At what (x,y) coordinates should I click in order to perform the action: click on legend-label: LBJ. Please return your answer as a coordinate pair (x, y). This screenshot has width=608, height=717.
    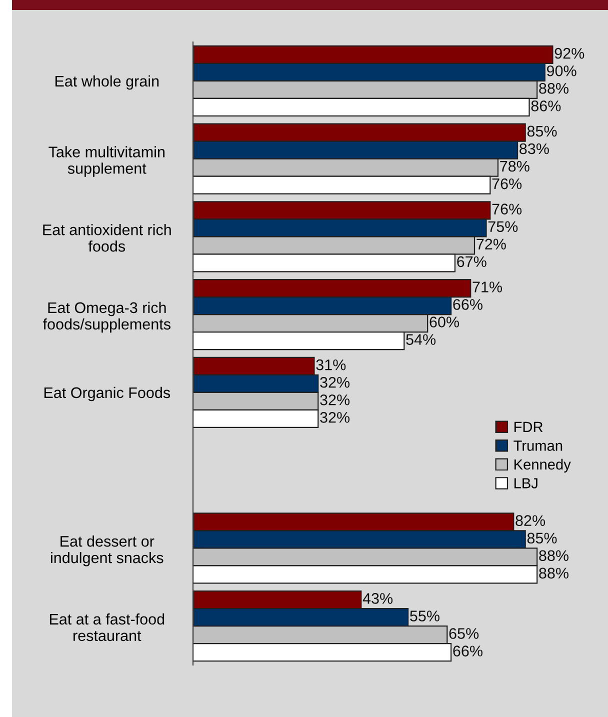
    Looking at the image, I should click on (526, 483).